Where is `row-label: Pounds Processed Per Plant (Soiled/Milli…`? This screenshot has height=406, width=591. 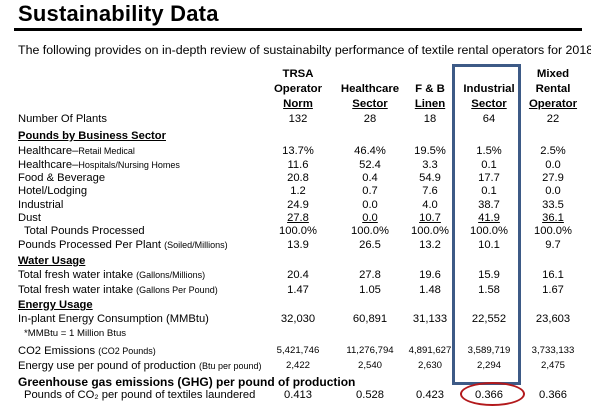 row-label: Pounds Processed Per Plant (Soiled/Milli… is located at coordinates (123, 245).